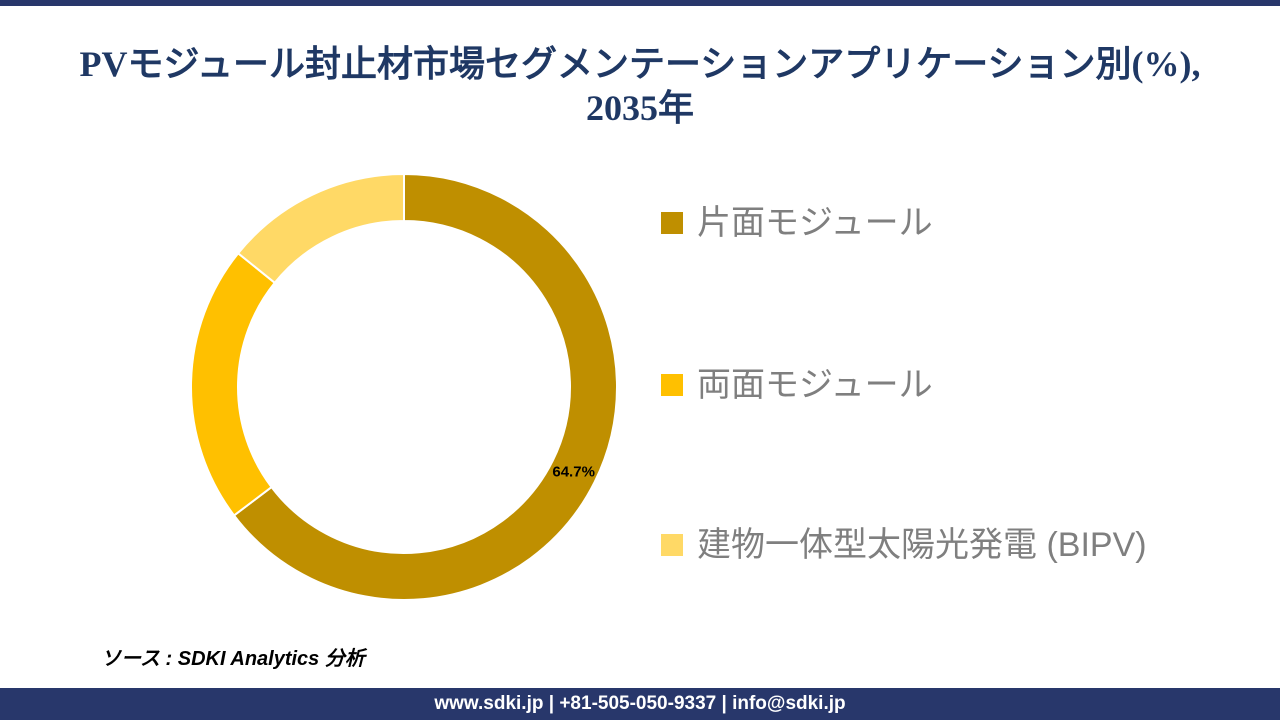 The image size is (1280, 720). Describe the element at coordinates (640, 64) in the screenshot. I see `page-title-line1: PVモジュール封止材市場セグメンテーションアプリケーション別(%),` at that location.